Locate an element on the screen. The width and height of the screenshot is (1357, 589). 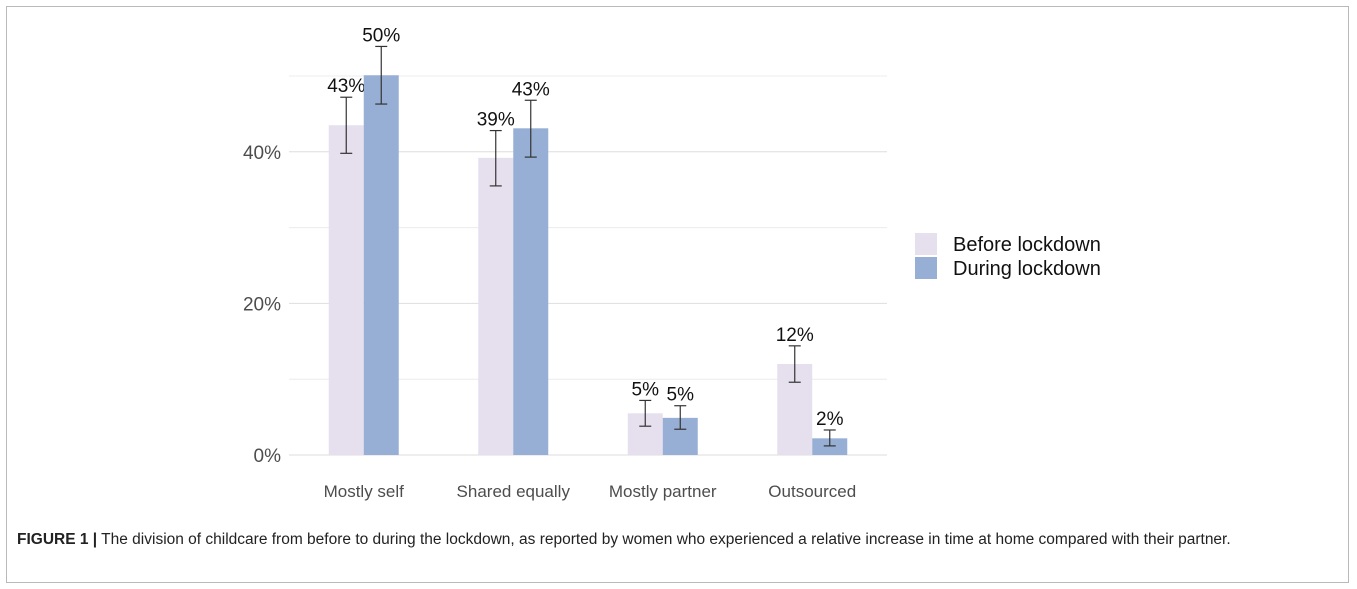
x-tick-label: Outsourced is located at coordinates (812, 491).